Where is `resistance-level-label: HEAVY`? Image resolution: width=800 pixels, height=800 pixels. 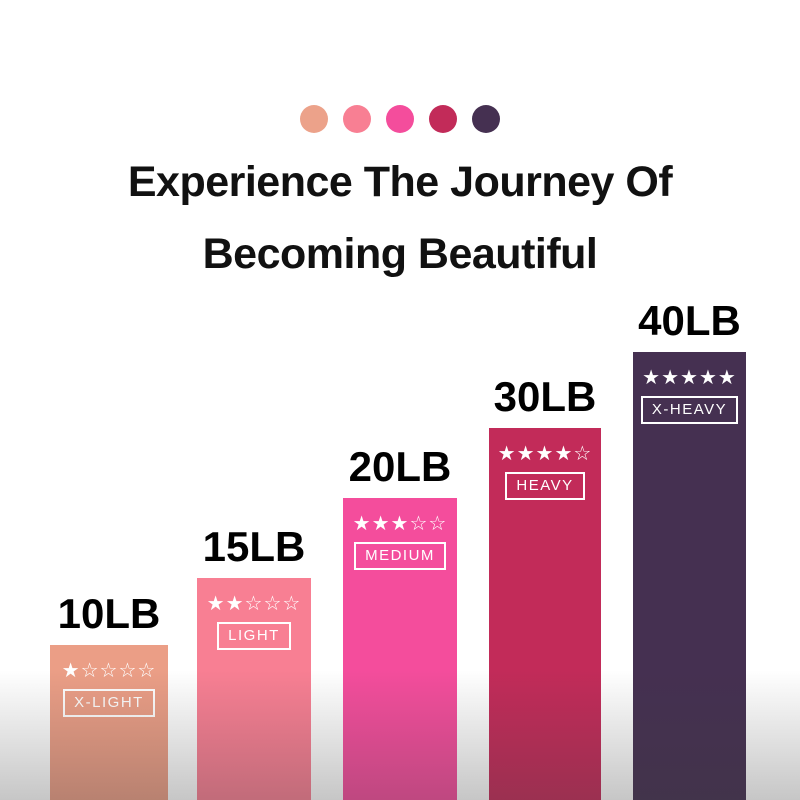
resistance-level-label: HEAVY is located at coordinates (545, 486).